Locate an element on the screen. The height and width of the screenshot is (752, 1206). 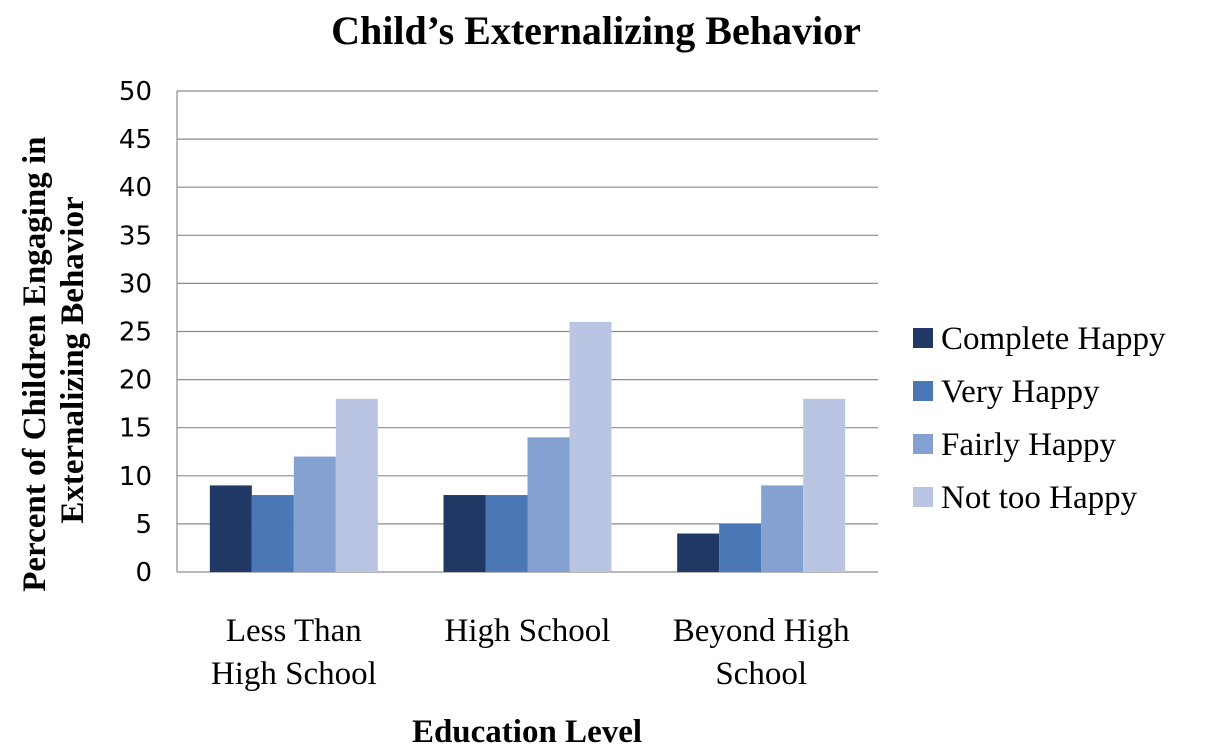
y-tick-label: 10 is located at coordinates (135, 477).